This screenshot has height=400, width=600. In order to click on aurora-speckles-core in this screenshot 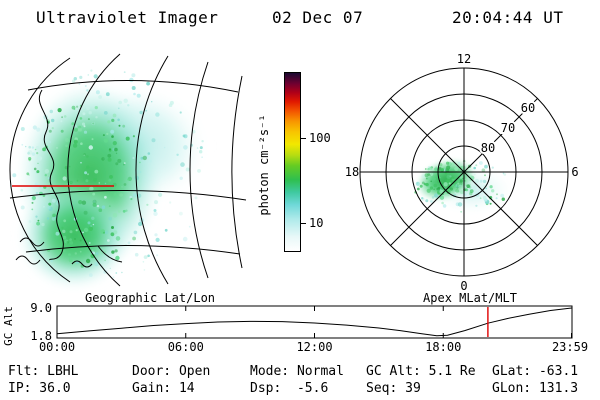, I will do `click(87, 186)`.